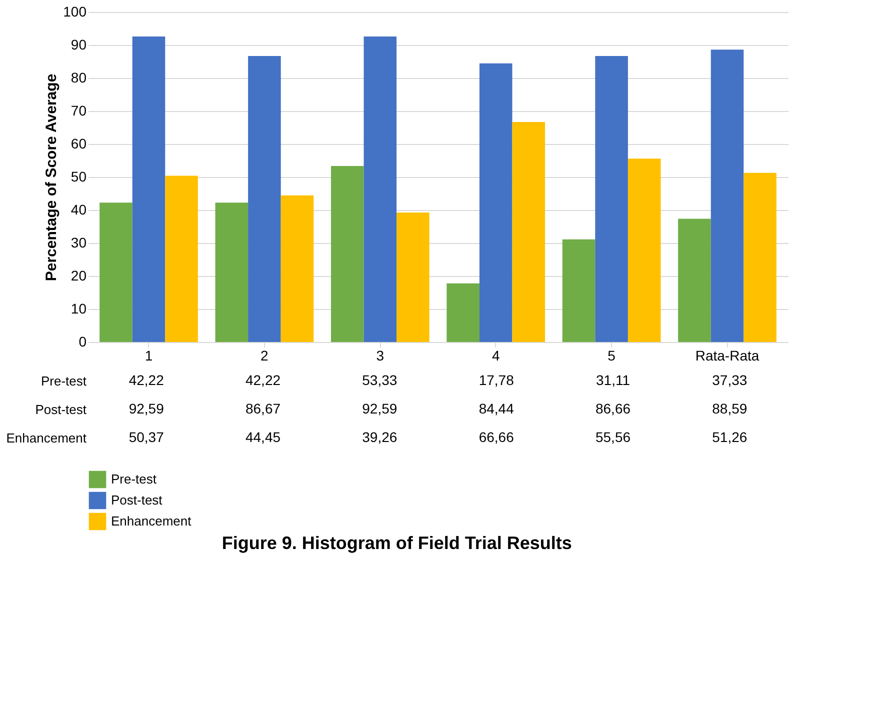 The width and height of the screenshot is (894, 717). What do you see at coordinates (496, 380) in the screenshot?
I see `data-label: 17,78` at bounding box center [496, 380].